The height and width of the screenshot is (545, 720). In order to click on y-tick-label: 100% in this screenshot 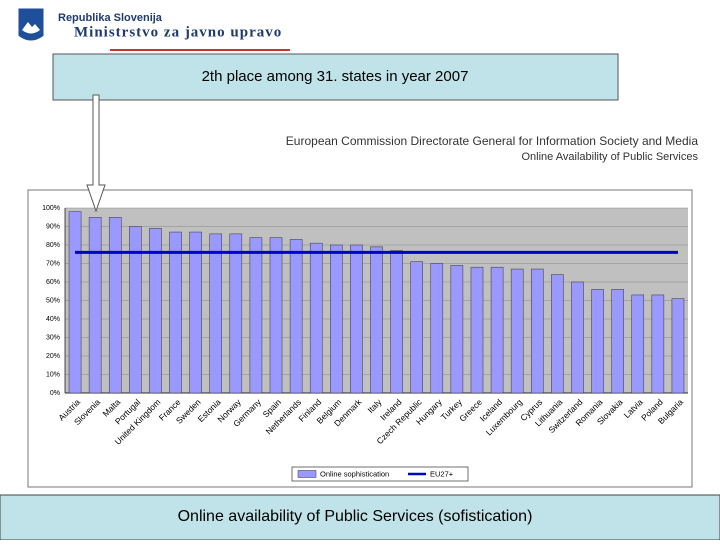, I will do `click(51, 208)`.